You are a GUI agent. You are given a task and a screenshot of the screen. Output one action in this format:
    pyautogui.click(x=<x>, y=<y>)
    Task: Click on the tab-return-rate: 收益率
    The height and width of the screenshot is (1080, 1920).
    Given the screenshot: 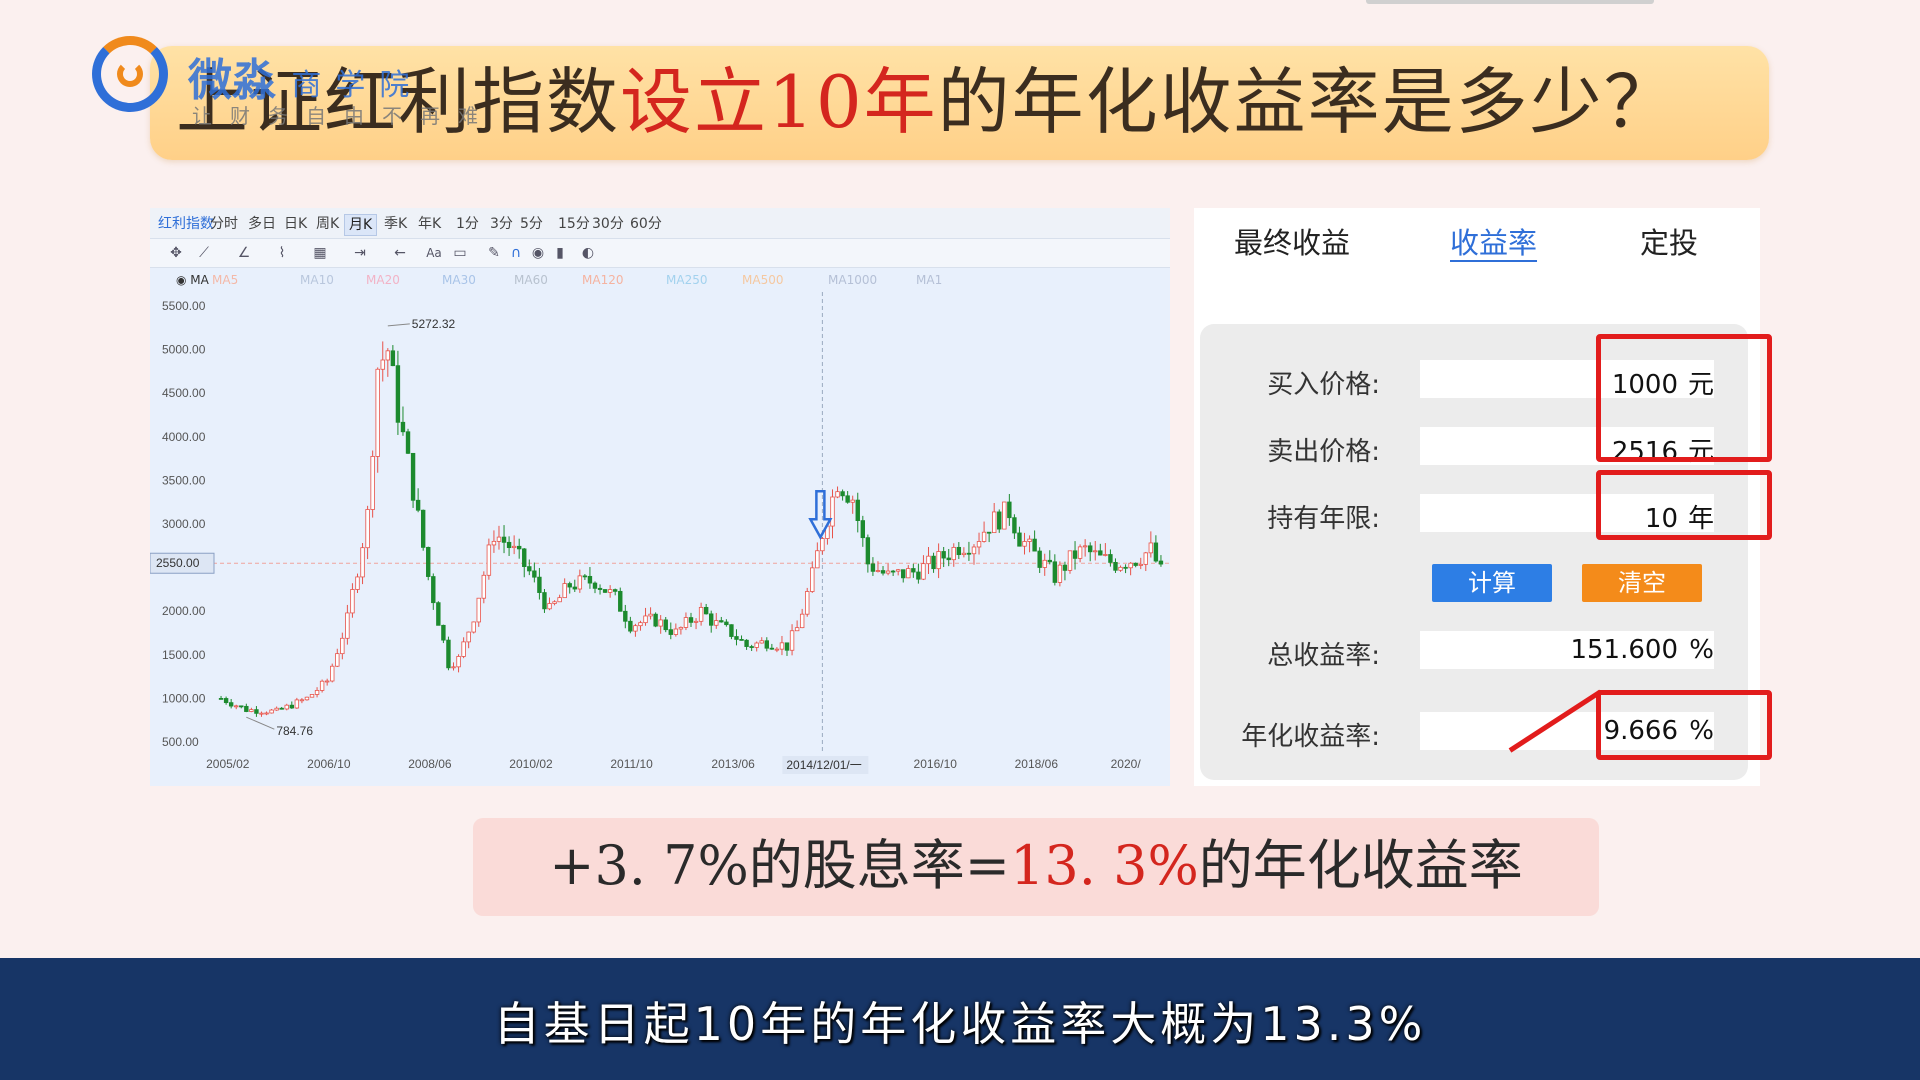 What is the action you would take?
    pyautogui.click(x=1494, y=243)
    